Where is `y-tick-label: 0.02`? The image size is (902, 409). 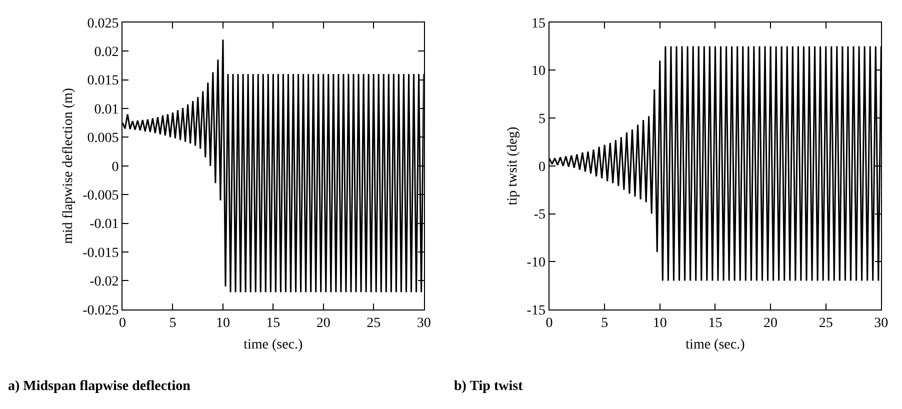
y-tick-label: 0.02 is located at coordinates (106, 52).